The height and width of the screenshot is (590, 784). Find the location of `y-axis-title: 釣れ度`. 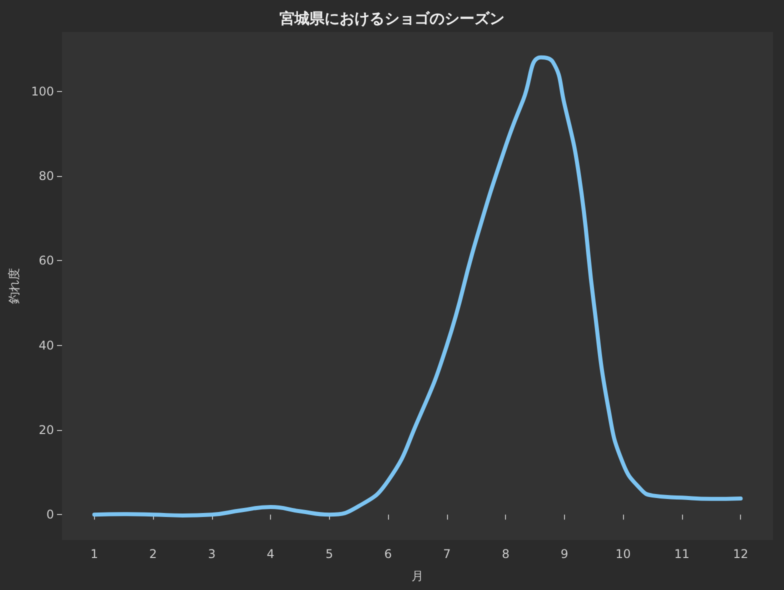

y-axis-title: 釣れ度 is located at coordinates (14, 286).